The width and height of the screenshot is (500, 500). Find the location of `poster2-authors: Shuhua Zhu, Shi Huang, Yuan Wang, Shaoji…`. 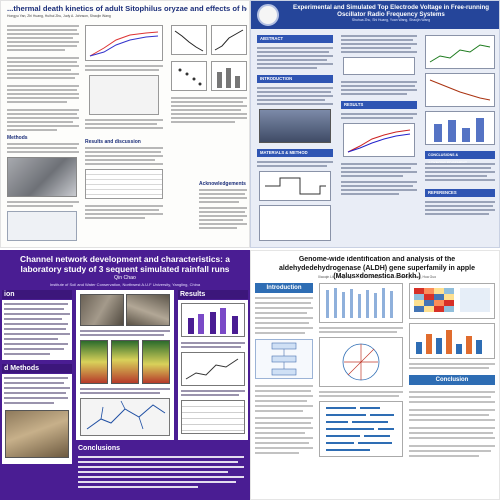

poster2-authors: Shuhua Zhu, Shi Huang, Yuan Wang, Shaoji… is located at coordinates (391, 20).